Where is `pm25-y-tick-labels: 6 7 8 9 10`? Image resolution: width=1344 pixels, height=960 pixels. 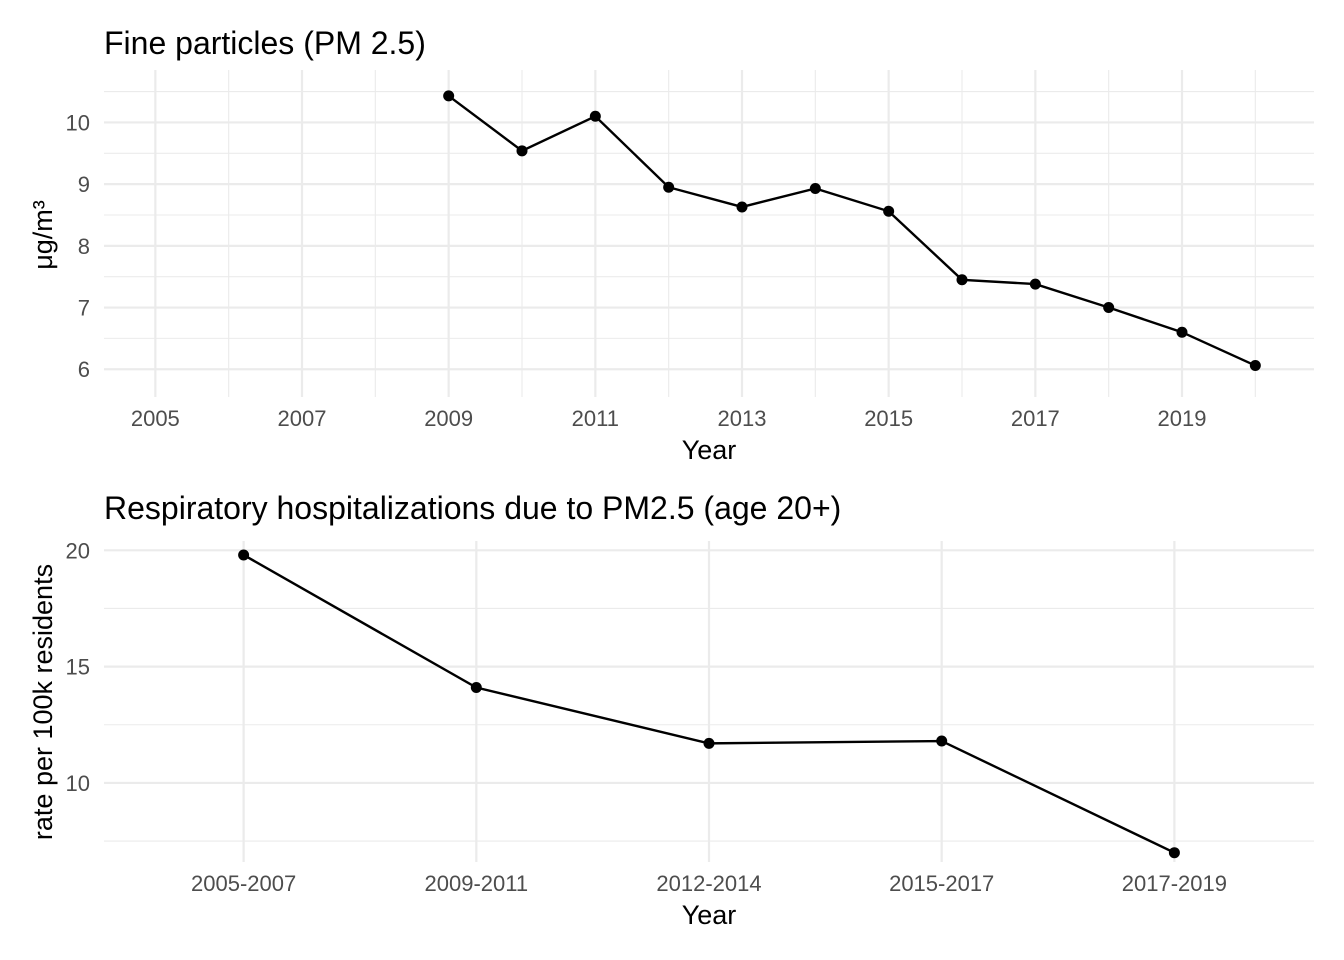 pm25-y-tick-labels: 6 7 8 9 10 is located at coordinates (78, 246).